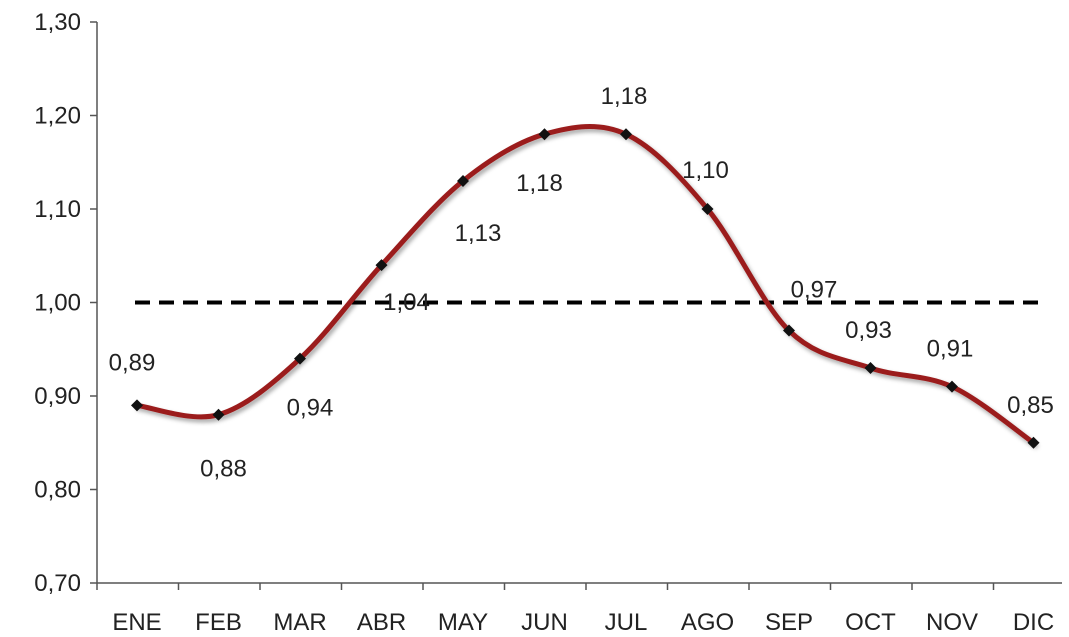 Image resolution: width=1069 pixels, height=637 pixels. What do you see at coordinates (870, 622) in the screenshot?
I see `x-tick-label: OCT` at bounding box center [870, 622].